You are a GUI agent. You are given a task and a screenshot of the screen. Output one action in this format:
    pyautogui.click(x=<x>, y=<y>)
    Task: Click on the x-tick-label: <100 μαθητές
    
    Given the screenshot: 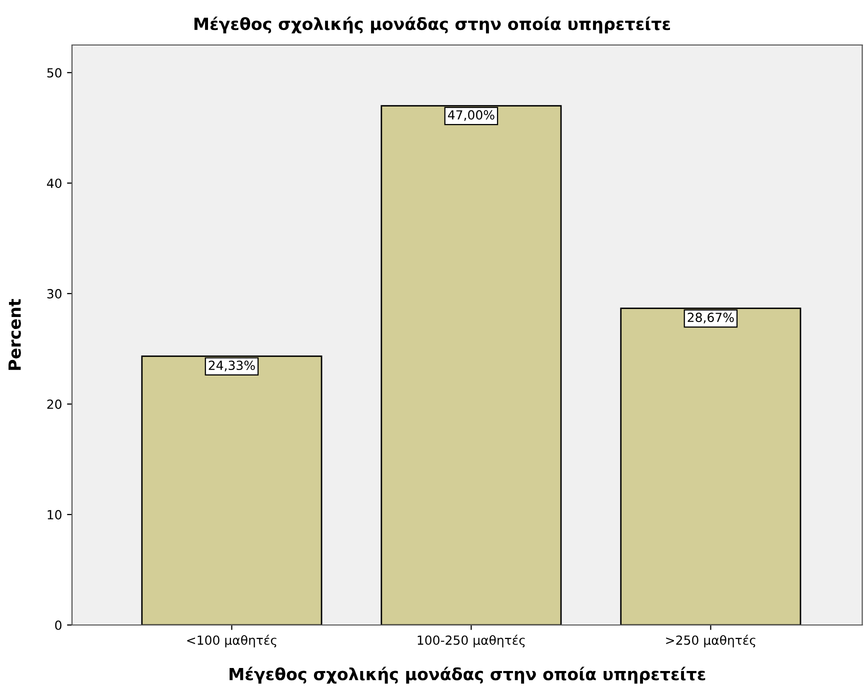 What is the action you would take?
    pyautogui.click(x=231, y=641)
    